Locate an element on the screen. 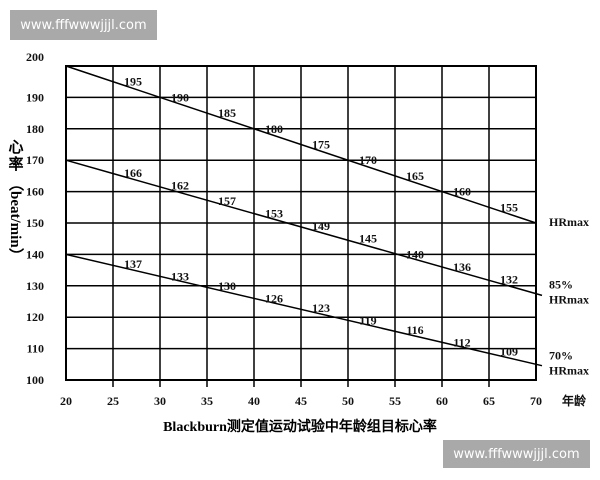 The height and width of the screenshot is (480, 600). data-label: 153 is located at coordinates (274, 214).